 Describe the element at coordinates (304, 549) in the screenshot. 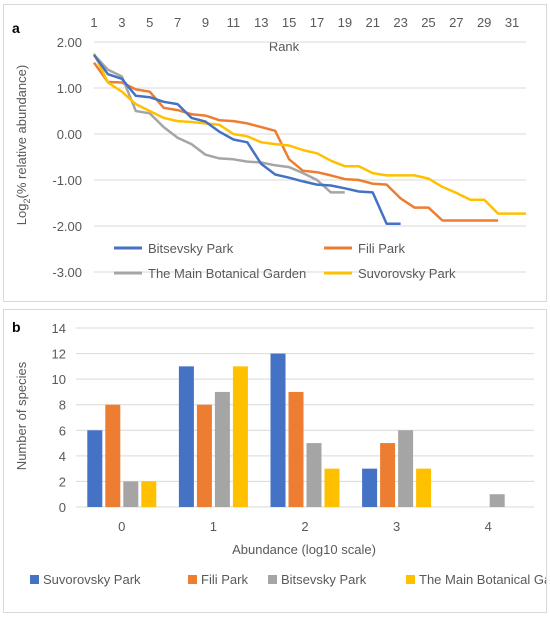

I see `x-axis-title: Abundance (log10 scale)` at that location.